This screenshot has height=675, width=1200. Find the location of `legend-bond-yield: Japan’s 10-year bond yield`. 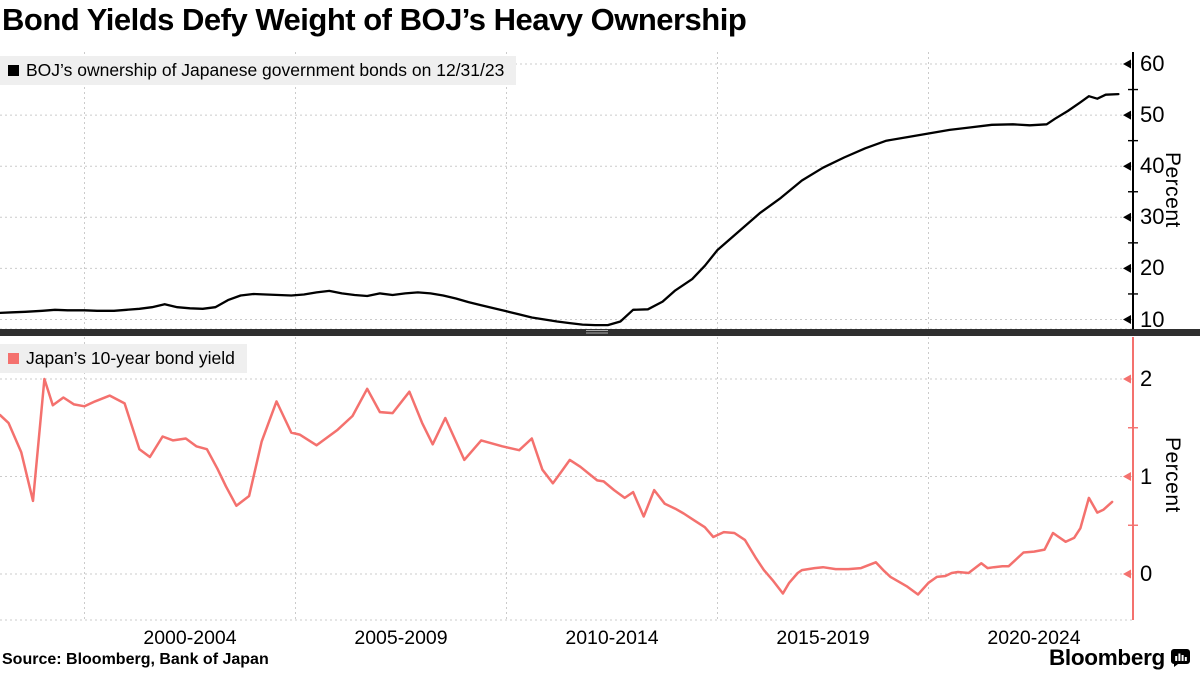

legend-bond-yield: Japan’s 10-year bond yield is located at coordinates (123, 358).